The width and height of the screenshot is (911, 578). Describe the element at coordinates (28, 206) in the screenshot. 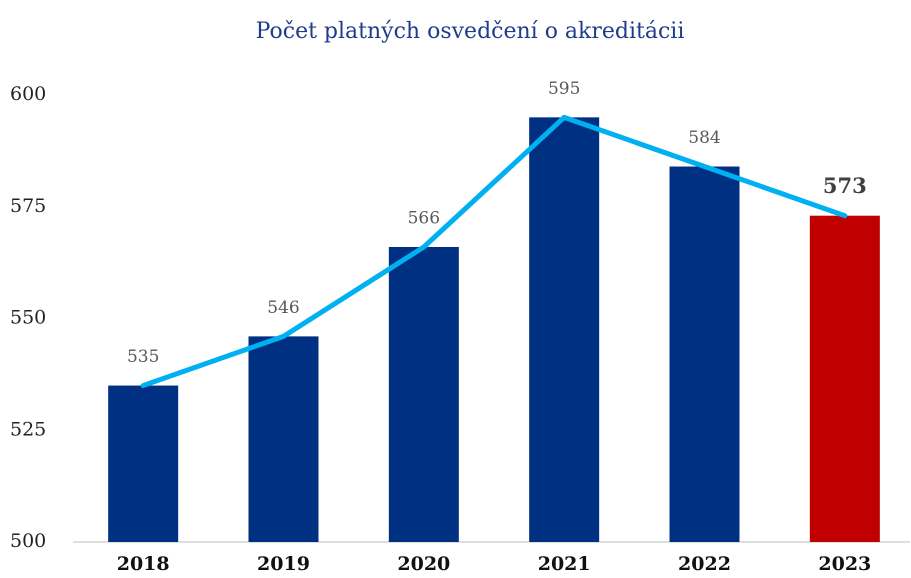

I see `y-tick-label: 575` at that location.